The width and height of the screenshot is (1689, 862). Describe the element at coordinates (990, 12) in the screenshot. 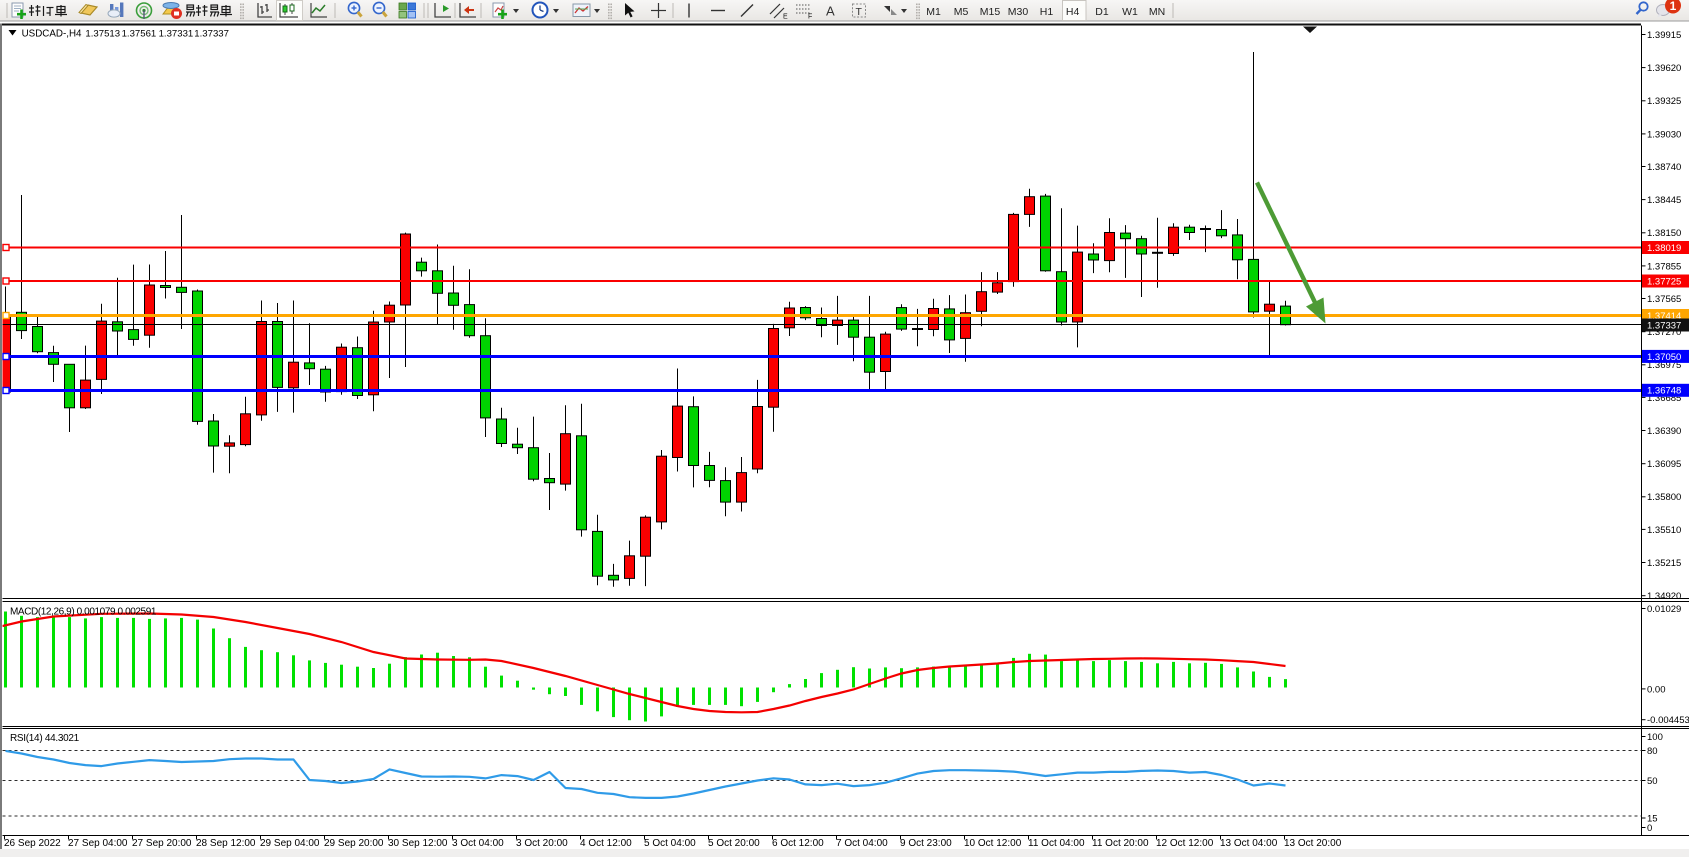

I see `svg-text: M15` at that location.